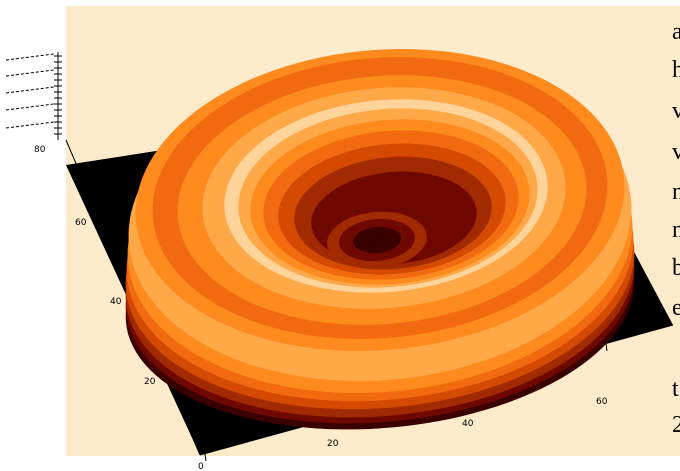  What do you see at coordinates (30, 91) in the screenshot?
I see `z-leader-lines` at bounding box center [30, 91].